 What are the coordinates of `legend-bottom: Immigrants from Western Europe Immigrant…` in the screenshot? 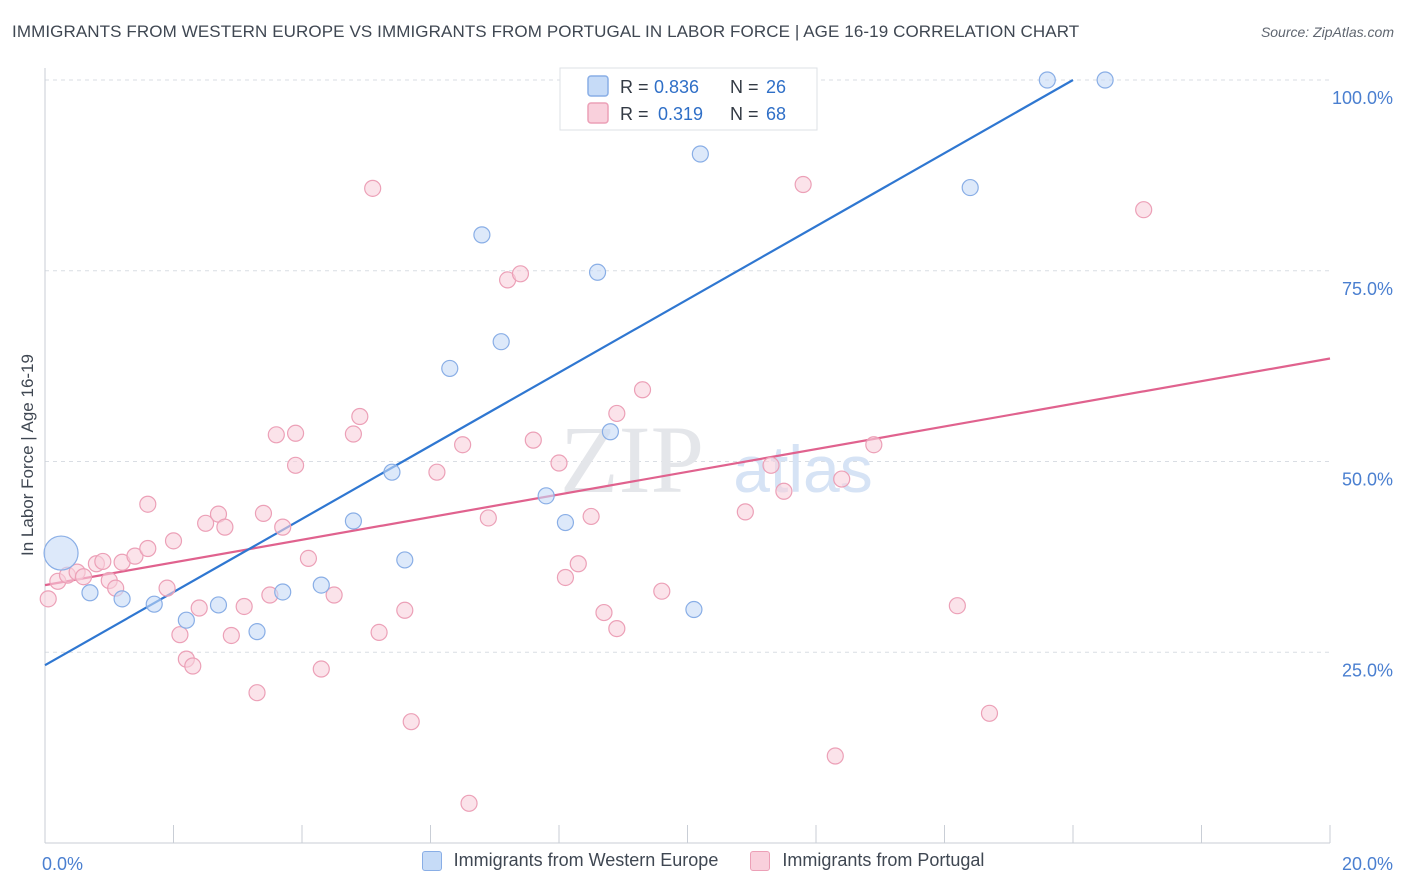 It's located at (703, 860).